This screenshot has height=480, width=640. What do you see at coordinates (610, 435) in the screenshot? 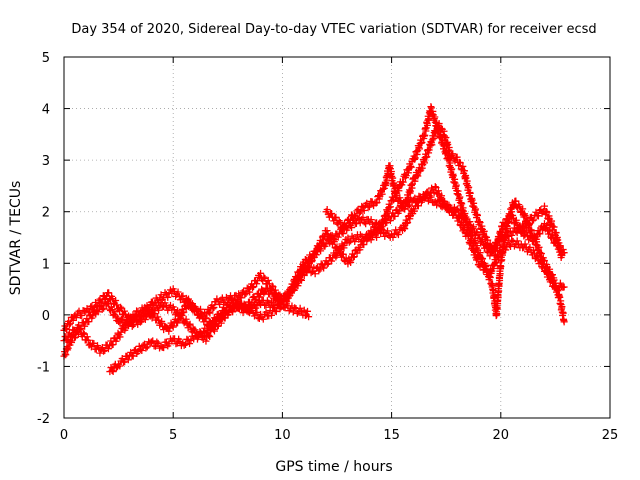
I see `x-tick-label: 25` at bounding box center [610, 435].